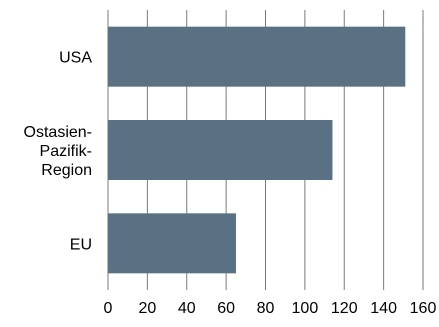 The height and width of the screenshot is (327, 439). Describe the element at coordinates (220, 150) in the screenshot. I see `bar-ostasien-pazifik-region` at that location.